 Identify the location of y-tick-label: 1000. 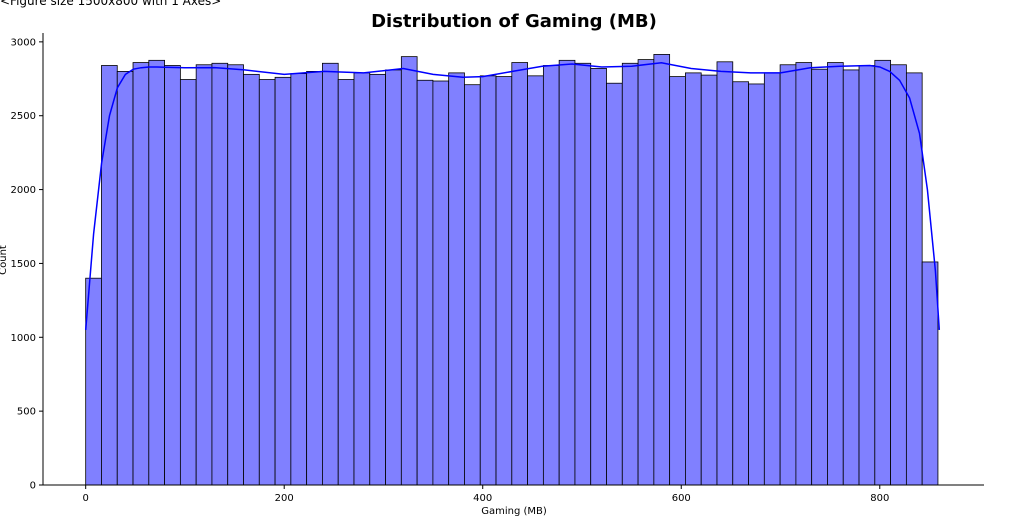
(23, 338).